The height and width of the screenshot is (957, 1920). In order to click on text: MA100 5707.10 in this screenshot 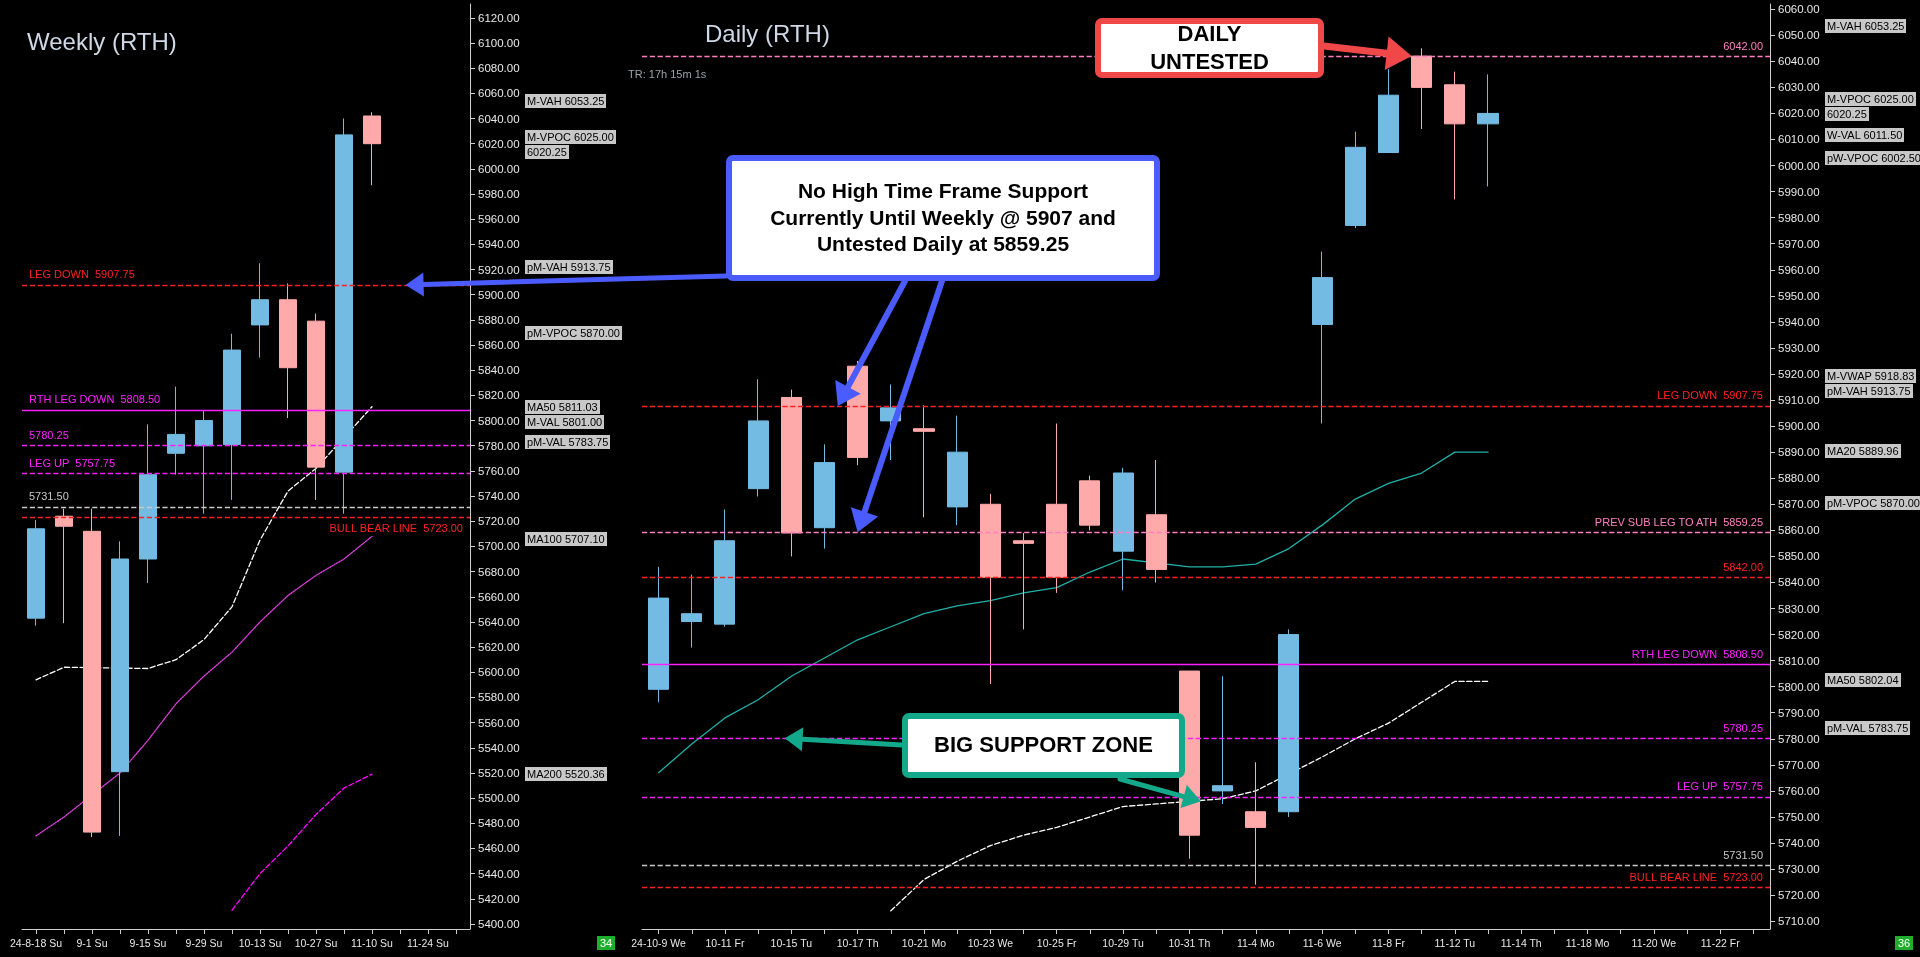, I will do `click(566, 539)`.